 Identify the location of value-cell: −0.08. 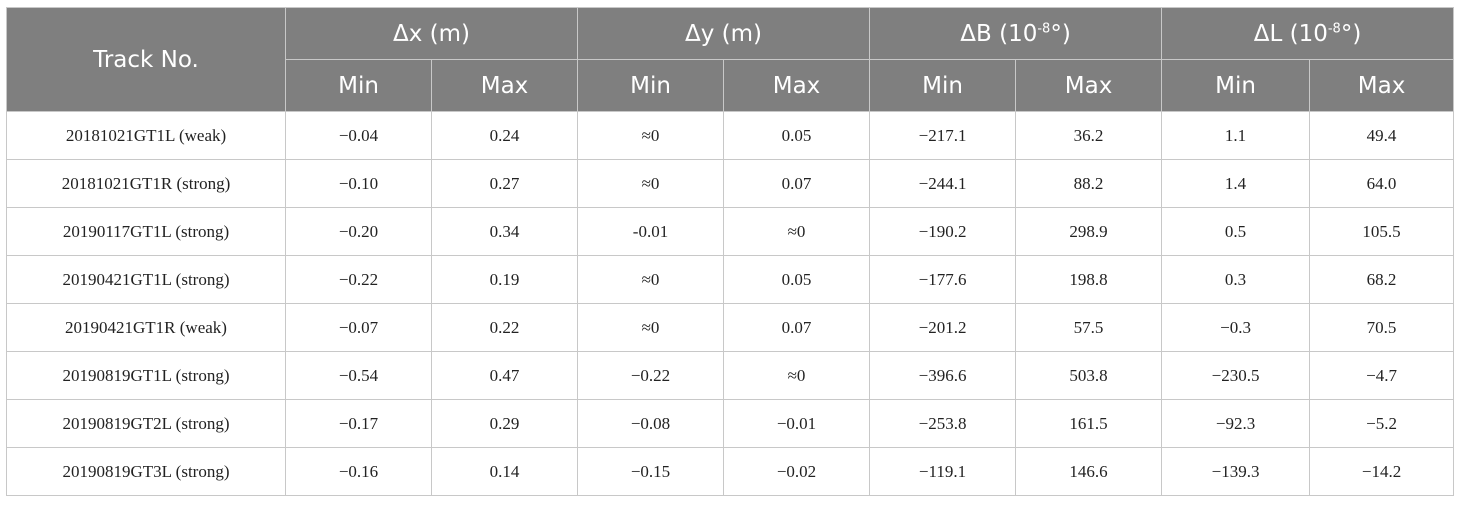
(651, 423).